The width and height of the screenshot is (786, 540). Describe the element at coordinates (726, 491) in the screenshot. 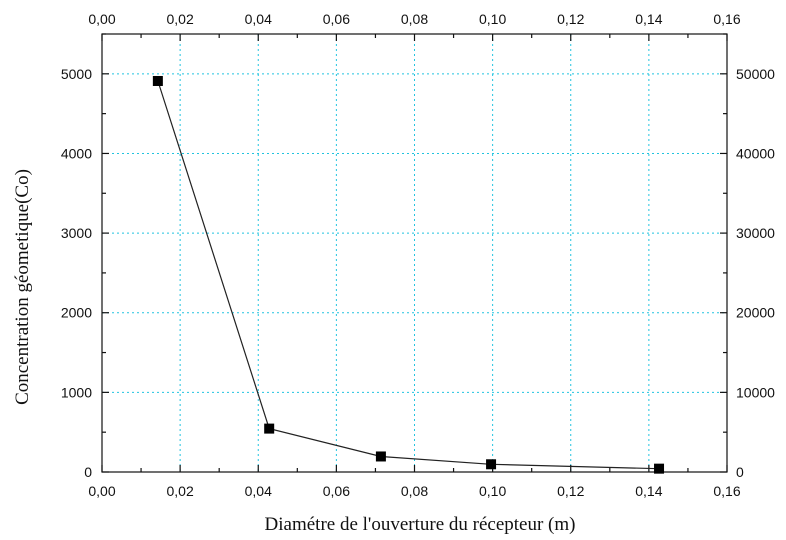

I see `x-tick-label-bottom: 0,16` at that location.